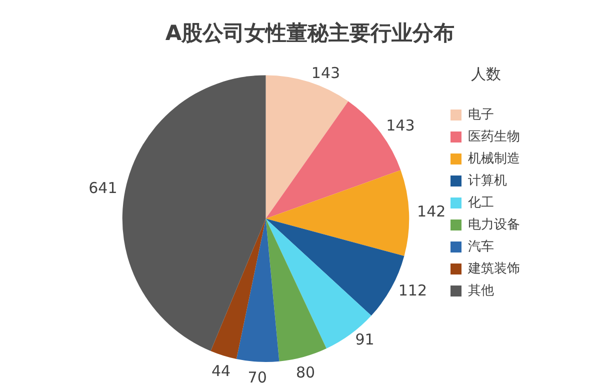 This screenshot has width=600, height=392. Describe the element at coordinates (306, 373) in the screenshot. I see `data-label: 80` at that location.